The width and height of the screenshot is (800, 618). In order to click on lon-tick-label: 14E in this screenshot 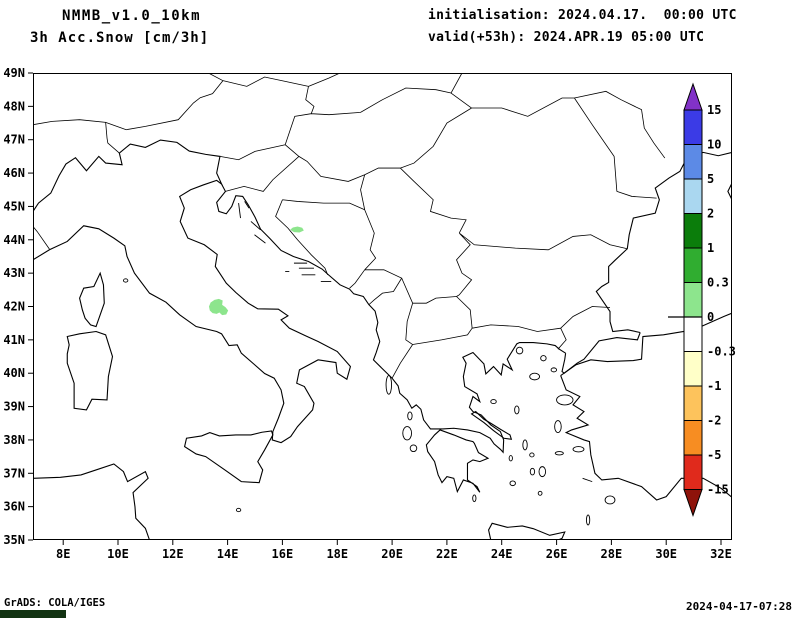, I will do `click(228, 554)`.